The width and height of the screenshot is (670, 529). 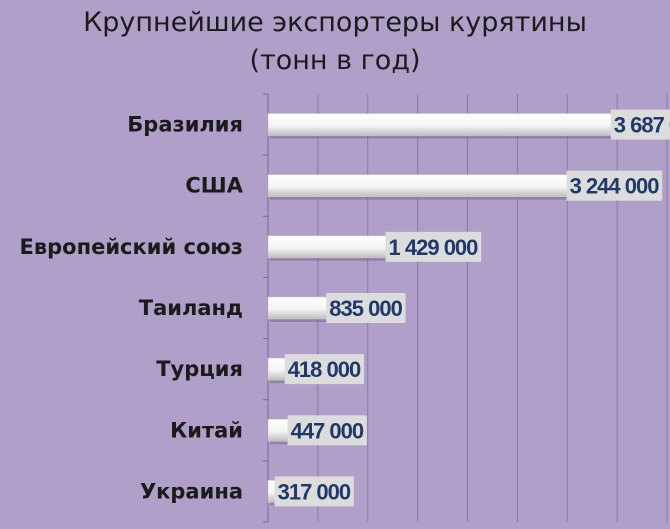 What do you see at coordinates (335, 60) in the screenshot?
I see `chart-title-line-2: (тонн в год)` at bounding box center [335, 60].